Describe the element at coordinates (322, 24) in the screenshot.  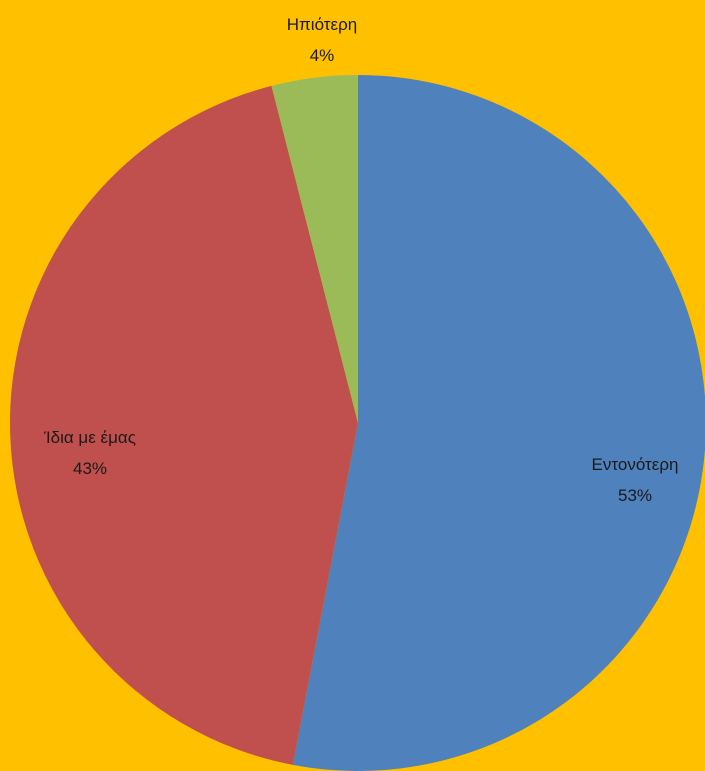
I see `slice-category-label: Ηπιότερη` at that location.